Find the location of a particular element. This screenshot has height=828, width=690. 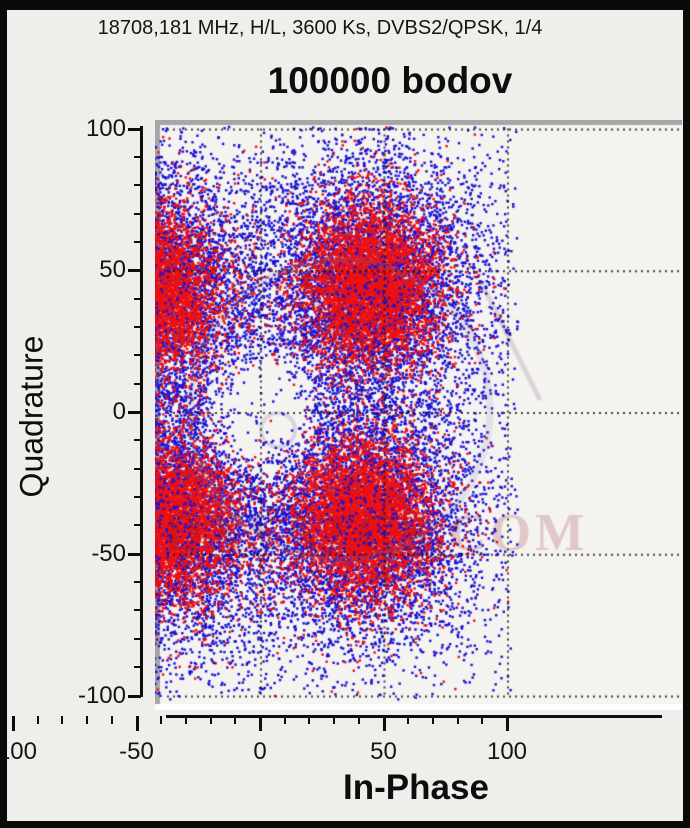

x-tick-label: 100 is located at coordinates (507, 751).